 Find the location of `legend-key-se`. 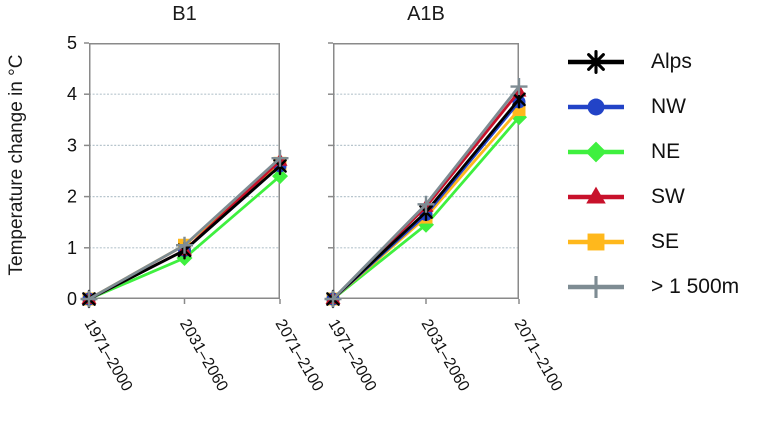

legend-key-se is located at coordinates (596, 242).